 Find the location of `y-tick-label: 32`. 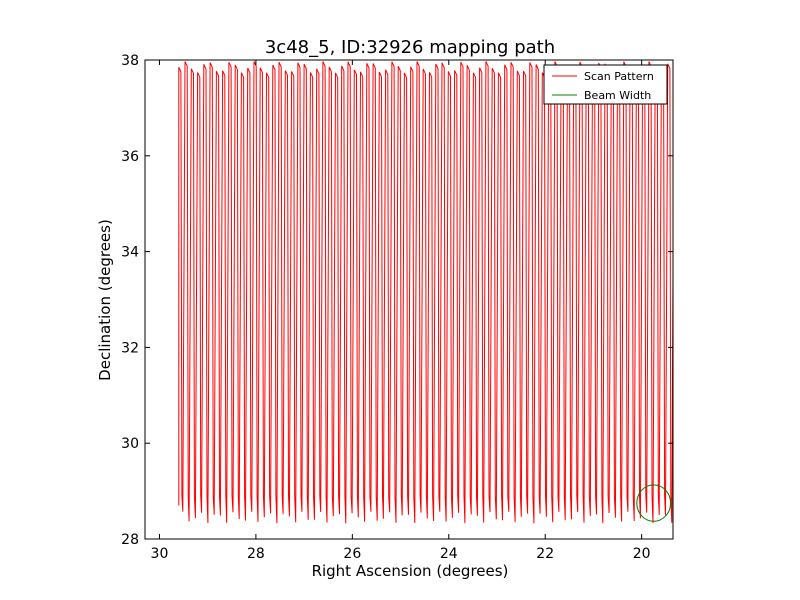

y-tick-label: 32 is located at coordinates (130, 348).